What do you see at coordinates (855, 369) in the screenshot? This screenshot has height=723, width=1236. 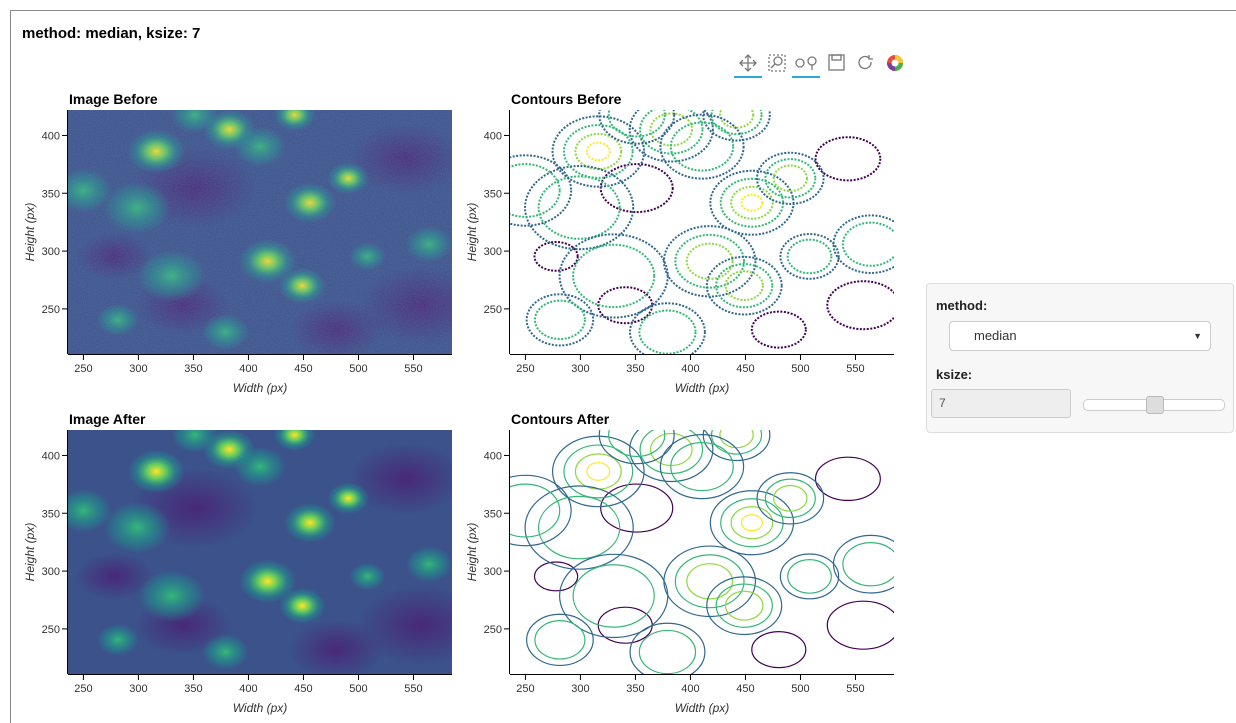 I see `x-tick-label: 550` at bounding box center [855, 369].